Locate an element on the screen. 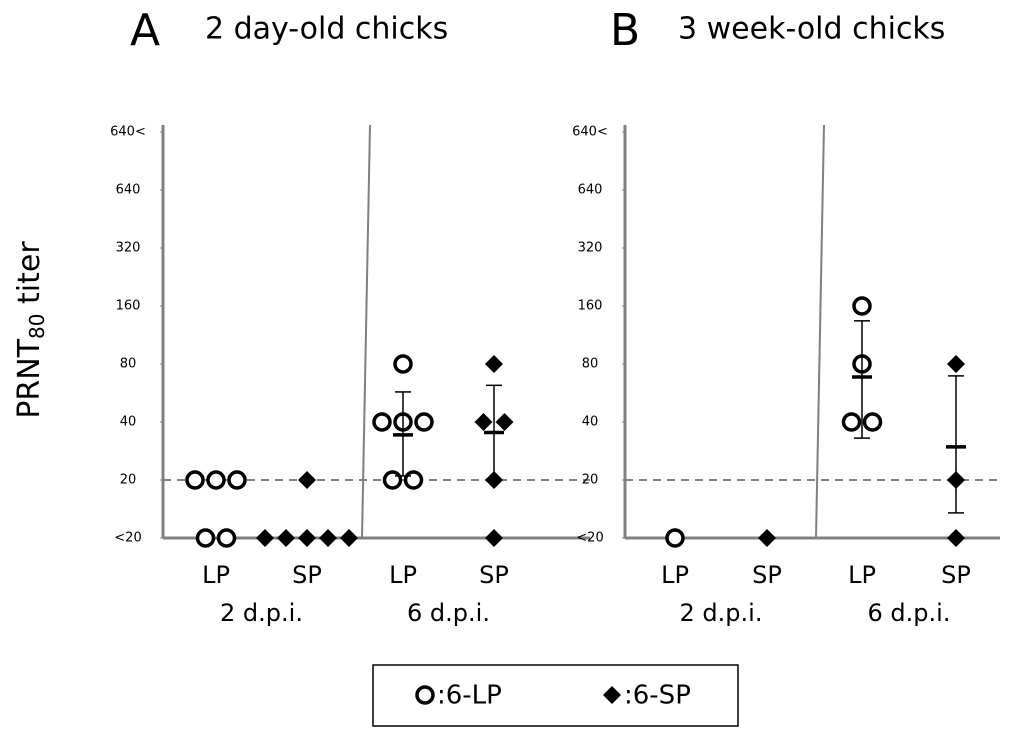 The width and height of the screenshot is (1024, 729). y-label-main: PRNT is located at coordinates (29, 378).